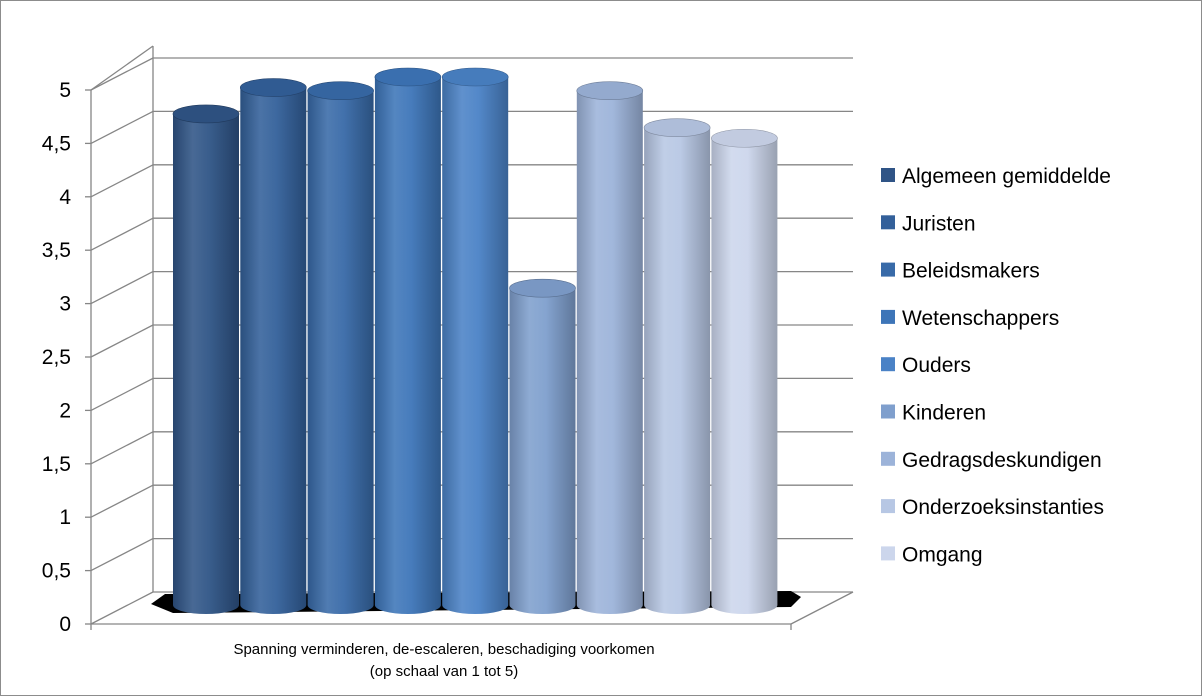  I want to click on y-tick-label: 2, so click(65, 410).